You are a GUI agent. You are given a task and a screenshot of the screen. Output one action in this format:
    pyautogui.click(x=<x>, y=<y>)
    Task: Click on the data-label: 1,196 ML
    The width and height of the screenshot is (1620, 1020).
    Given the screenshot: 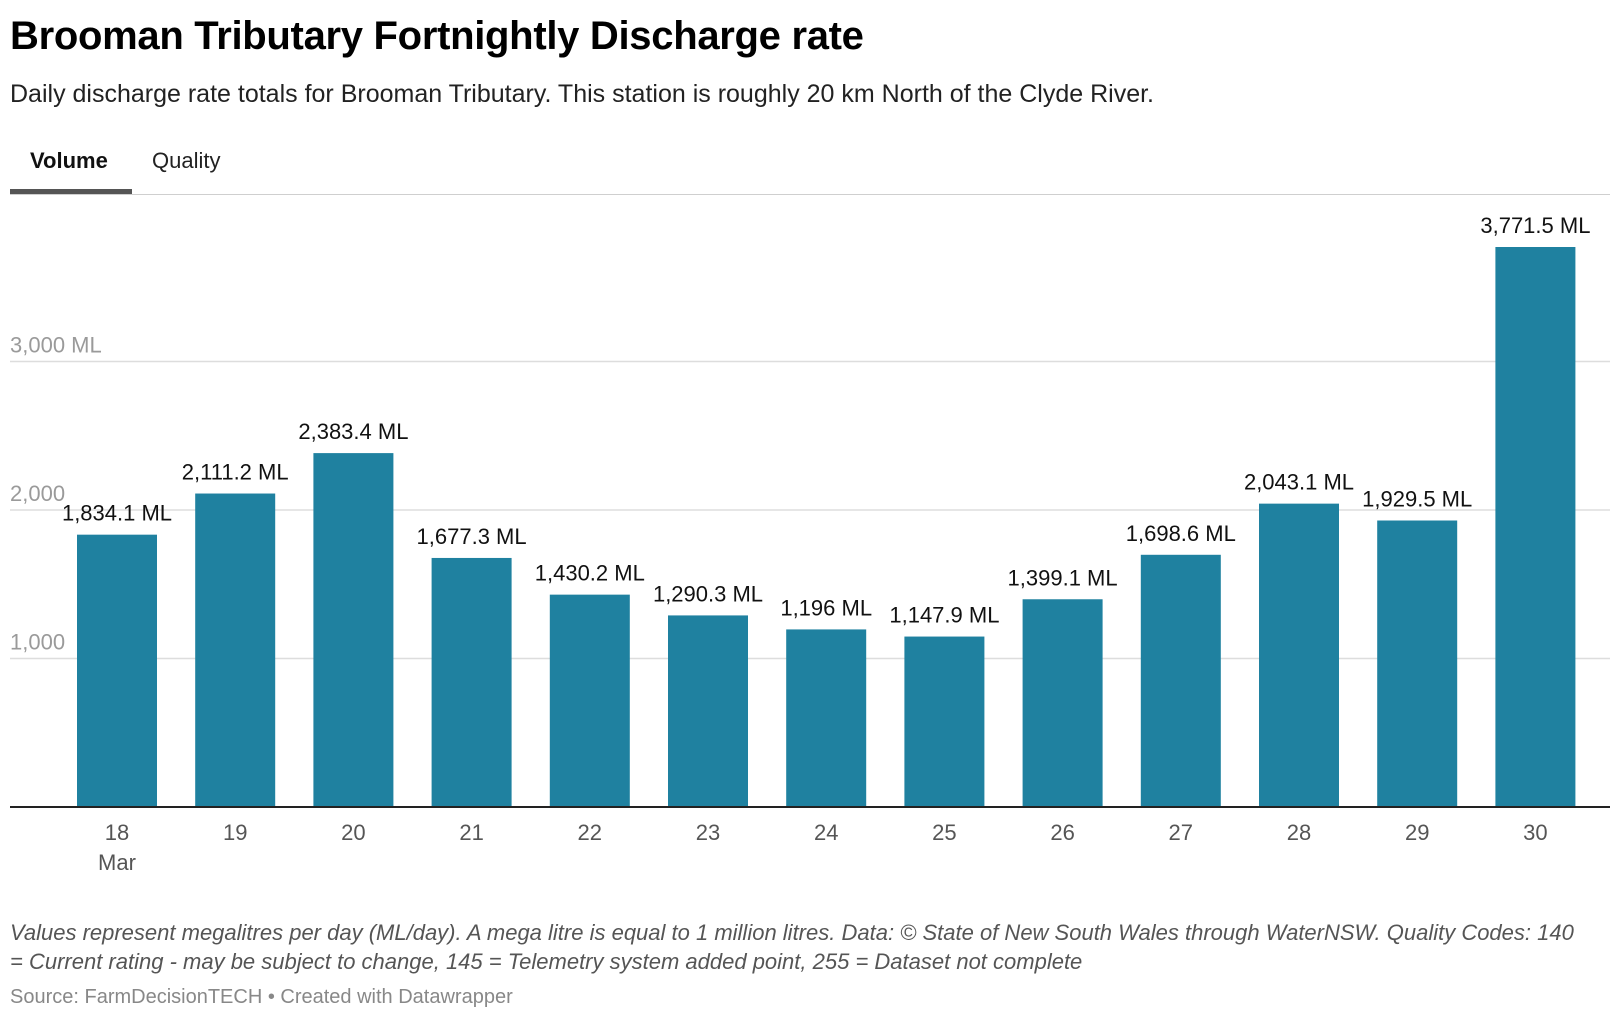 What is the action you would take?
    pyautogui.click(x=826, y=607)
    